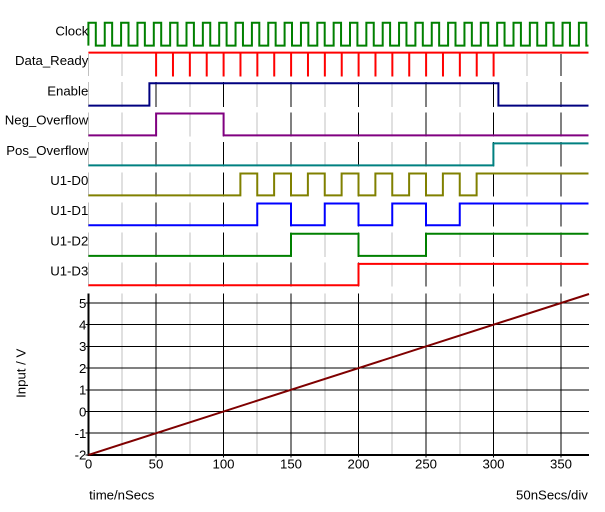 The image size is (605, 512). I want to click on svg-text: time/nSecs, so click(122, 495).